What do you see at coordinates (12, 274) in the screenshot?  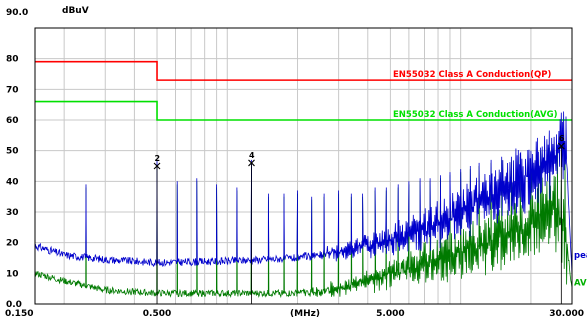 I see `y-tick-label: 10` at bounding box center [12, 274].